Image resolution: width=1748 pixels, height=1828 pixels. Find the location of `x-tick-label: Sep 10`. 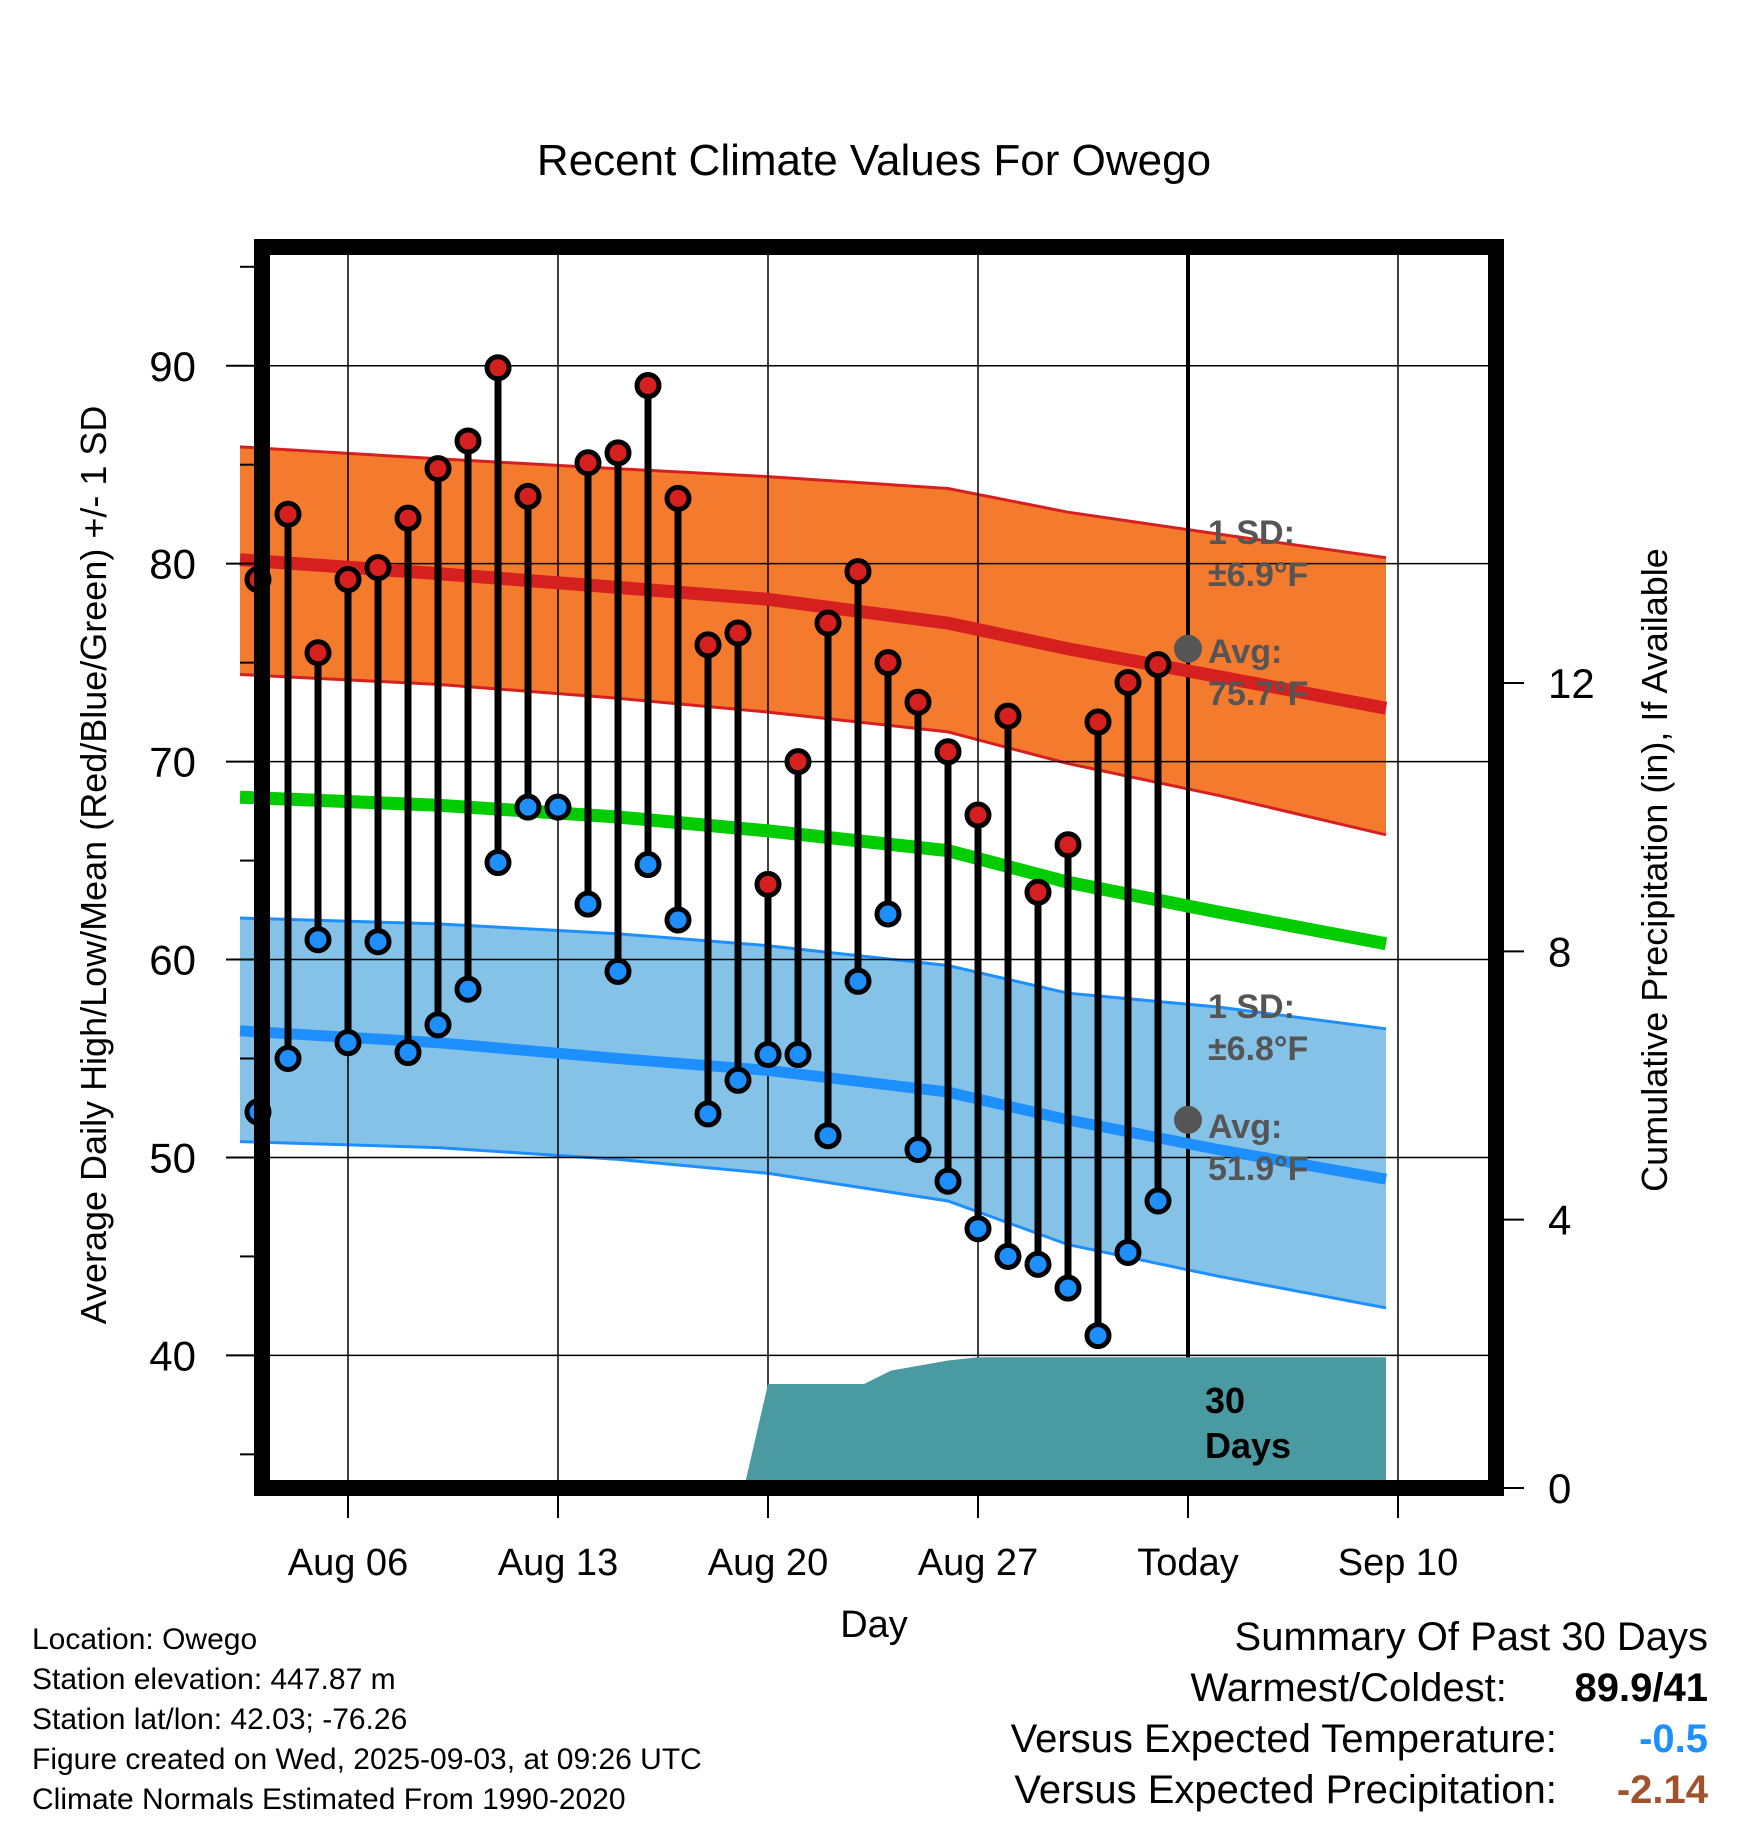

x-tick-label: Sep 10 is located at coordinates (1398, 1563).